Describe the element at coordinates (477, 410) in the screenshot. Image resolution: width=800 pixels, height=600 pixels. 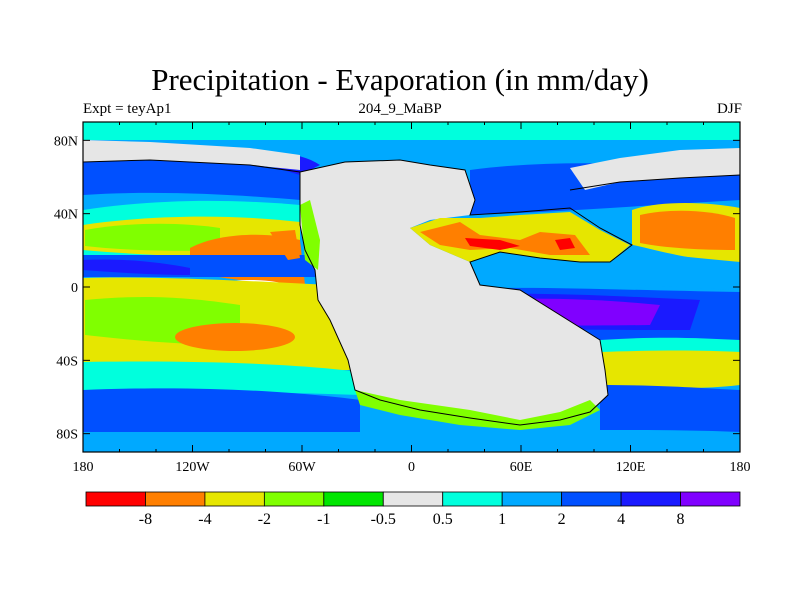
I see `pangea-south-rim` at that location.